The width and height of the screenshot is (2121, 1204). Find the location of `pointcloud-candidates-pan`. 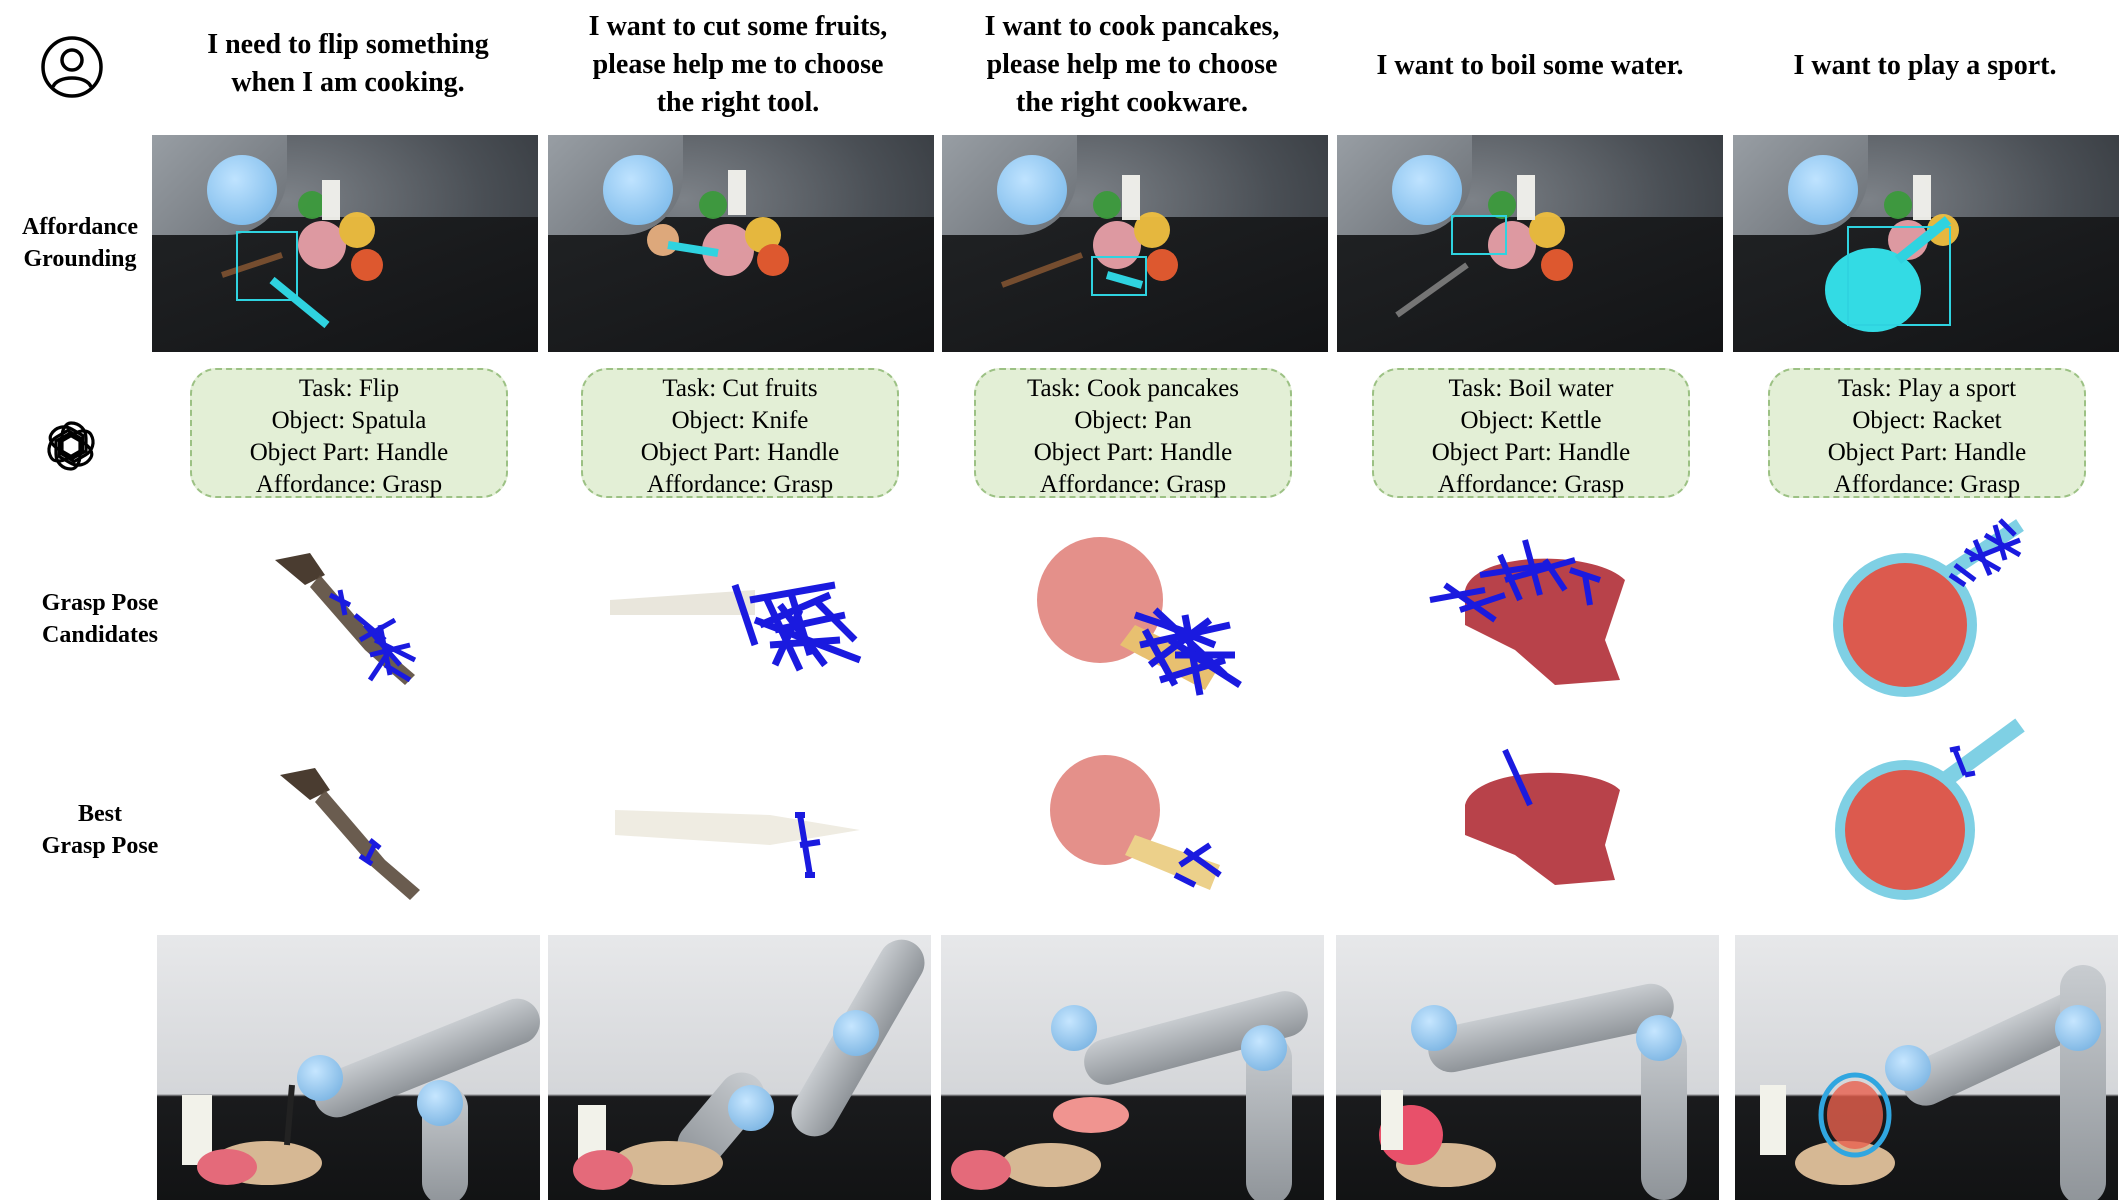

pointcloud-candidates-pan is located at coordinates (1139, 616).